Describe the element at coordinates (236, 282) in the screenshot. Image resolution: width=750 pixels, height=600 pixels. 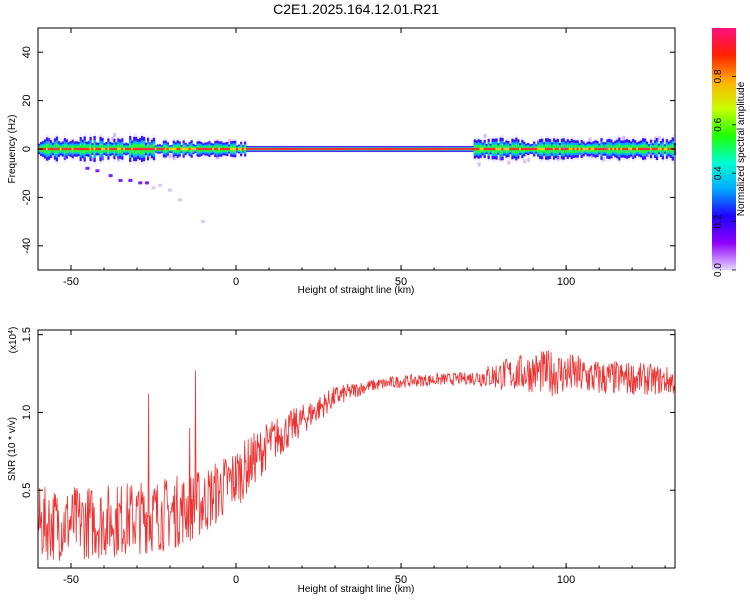
I see `spectrogram-x-tick-label: 0` at that location.